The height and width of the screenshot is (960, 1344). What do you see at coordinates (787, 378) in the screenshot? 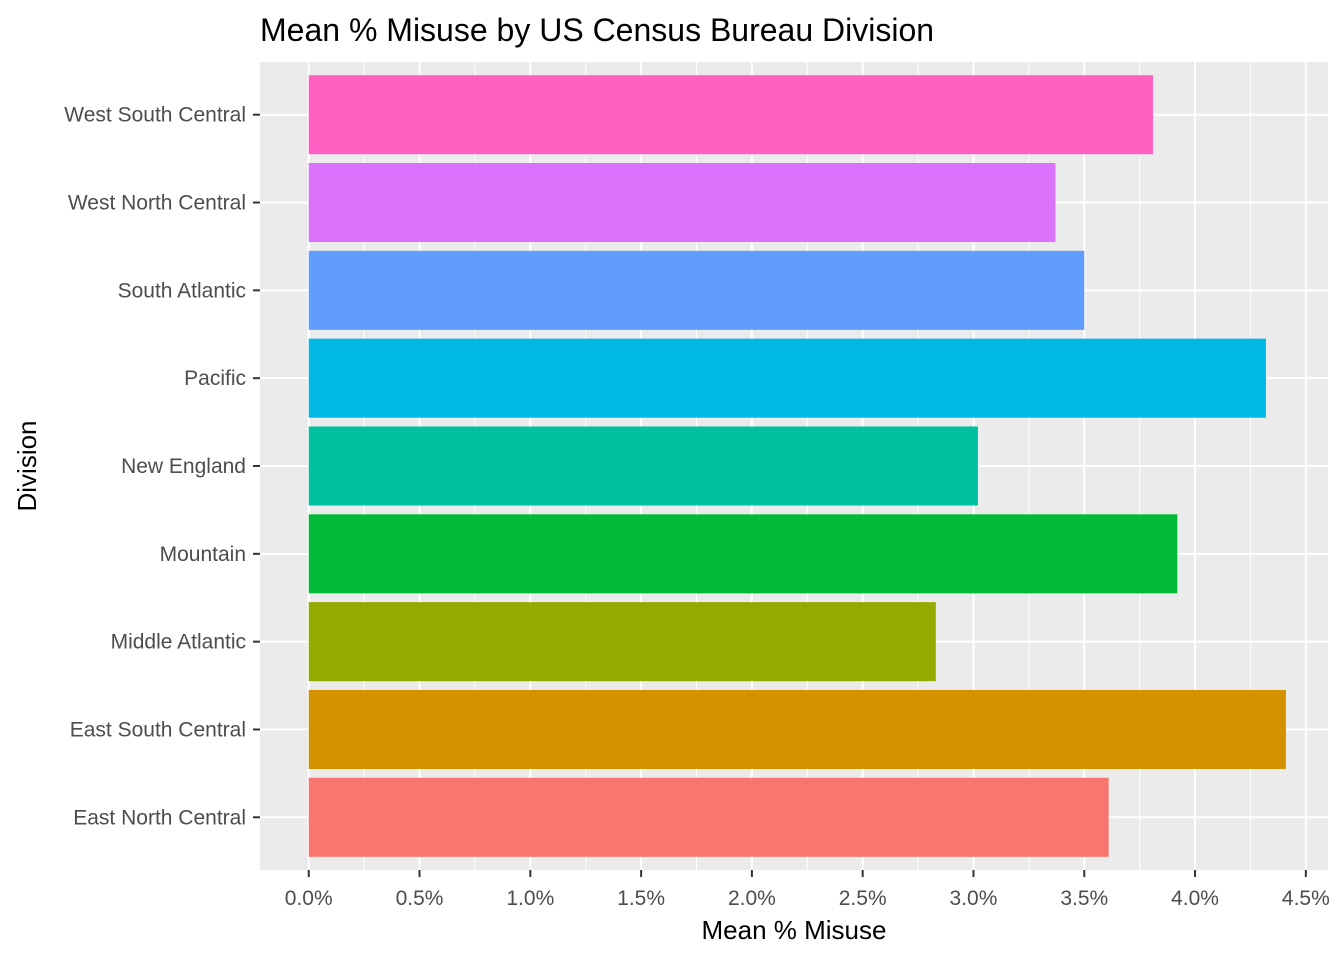
I see `bar-pacific` at bounding box center [787, 378].